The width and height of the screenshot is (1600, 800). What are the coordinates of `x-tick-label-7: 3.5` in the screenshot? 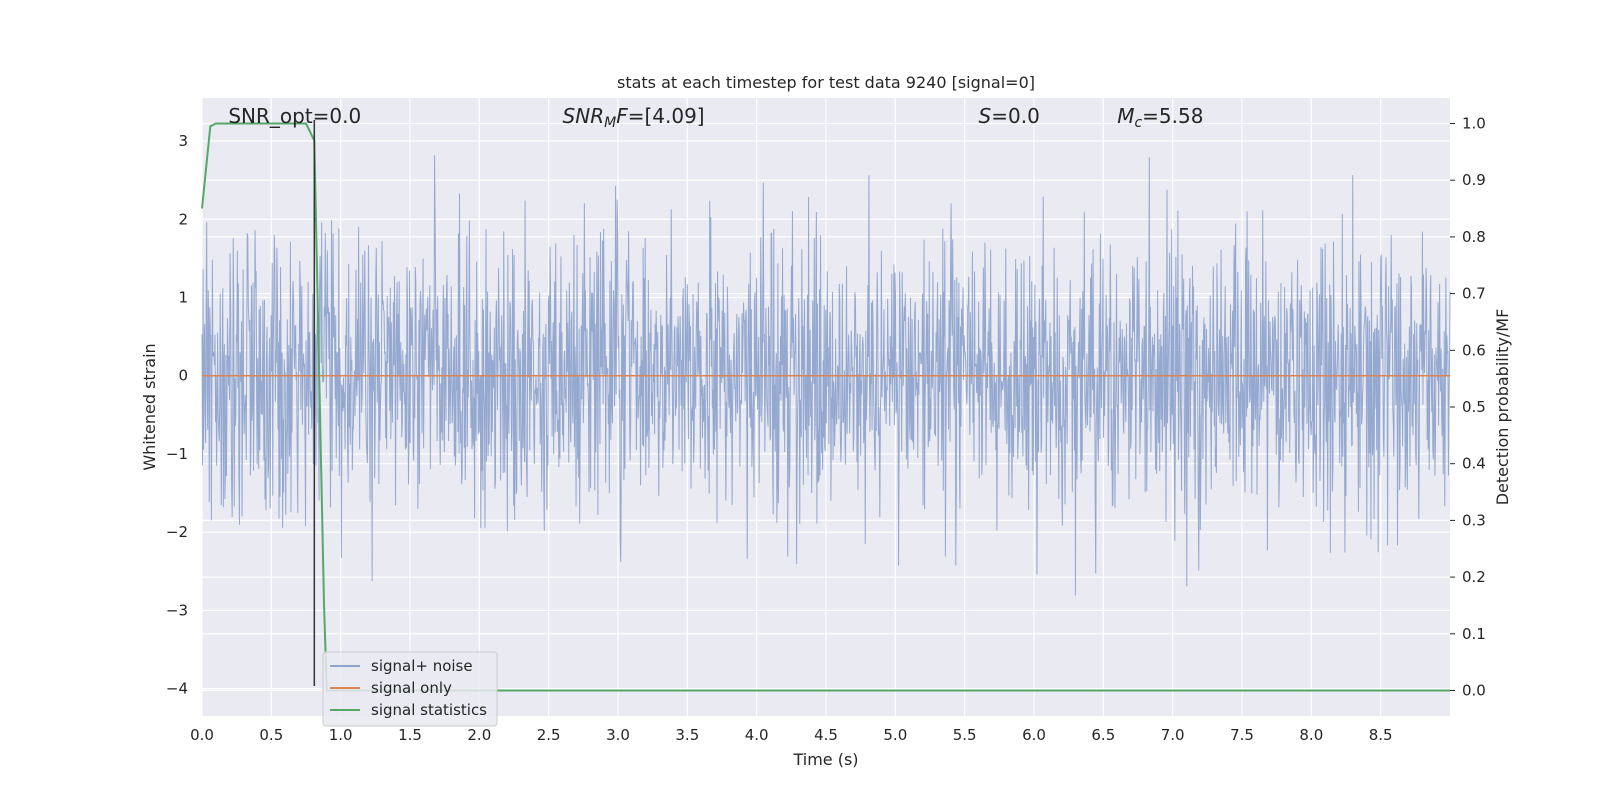 It's located at (687, 735).